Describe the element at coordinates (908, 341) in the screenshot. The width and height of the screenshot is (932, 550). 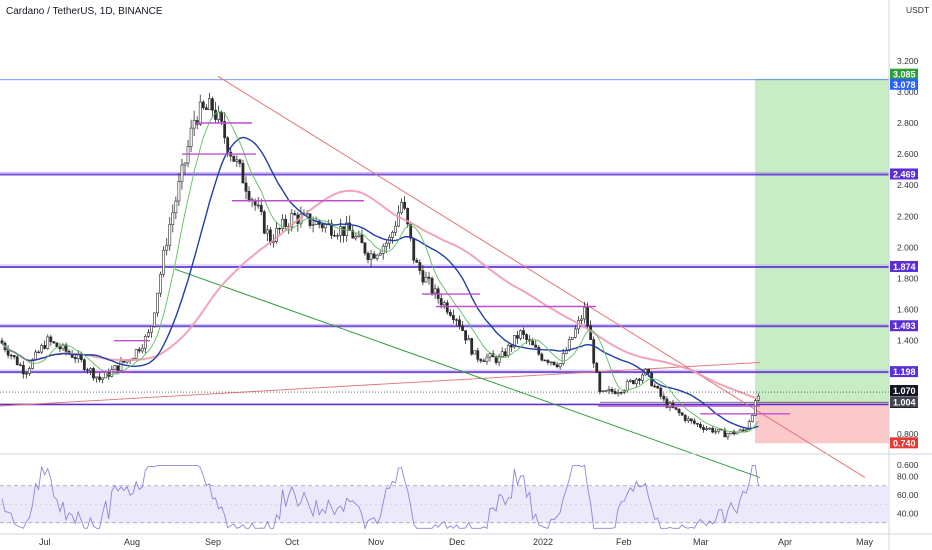
I see `price-tick-label: 1.400` at that location.